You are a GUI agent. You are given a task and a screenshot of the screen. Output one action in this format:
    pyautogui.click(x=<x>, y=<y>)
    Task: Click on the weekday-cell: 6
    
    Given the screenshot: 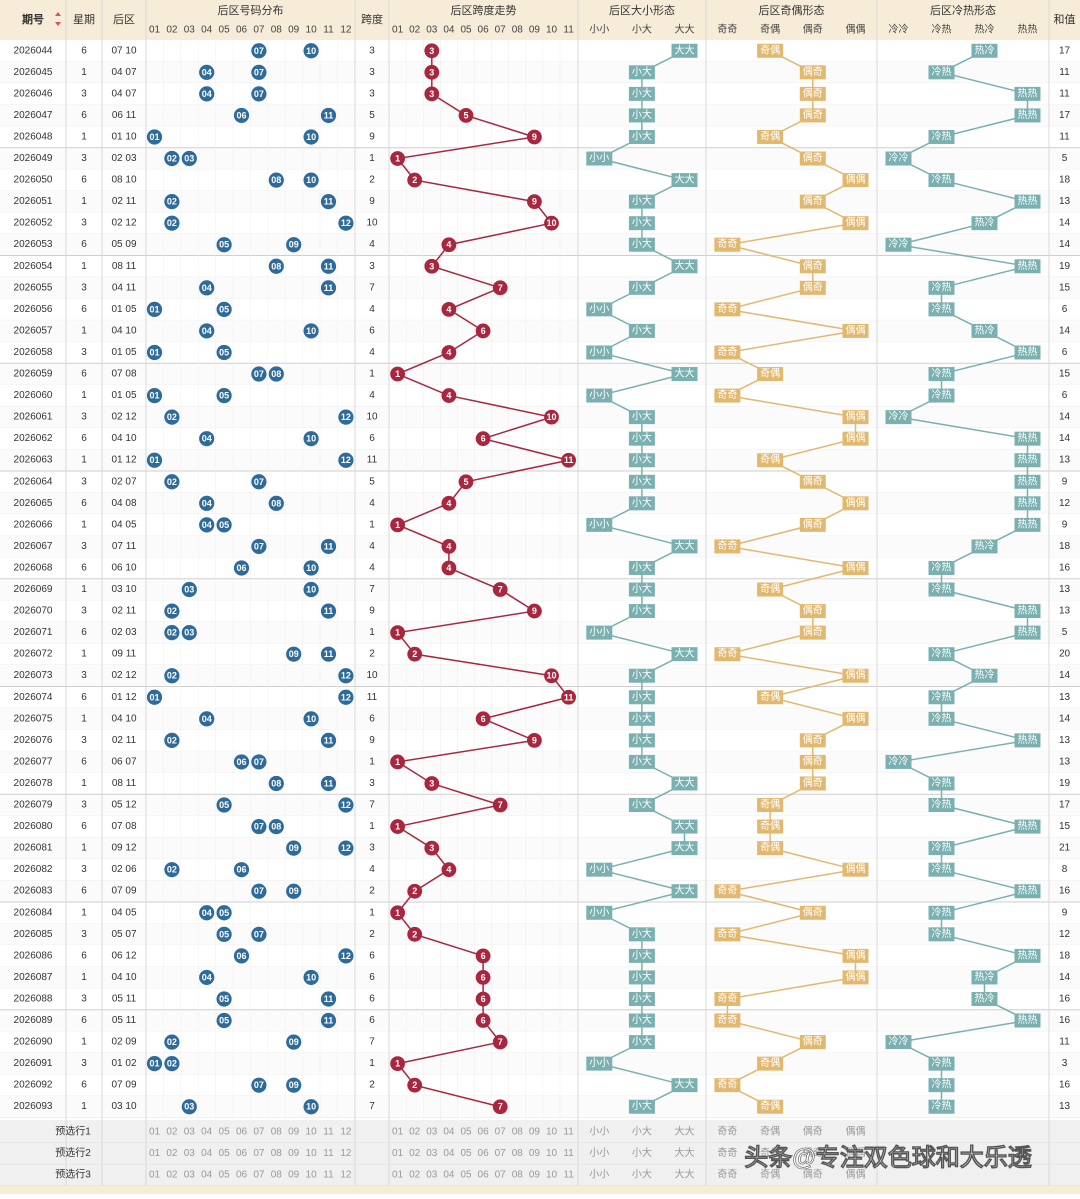 What is the action you would take?
    pyautogui.click(x=84, y=180)
    